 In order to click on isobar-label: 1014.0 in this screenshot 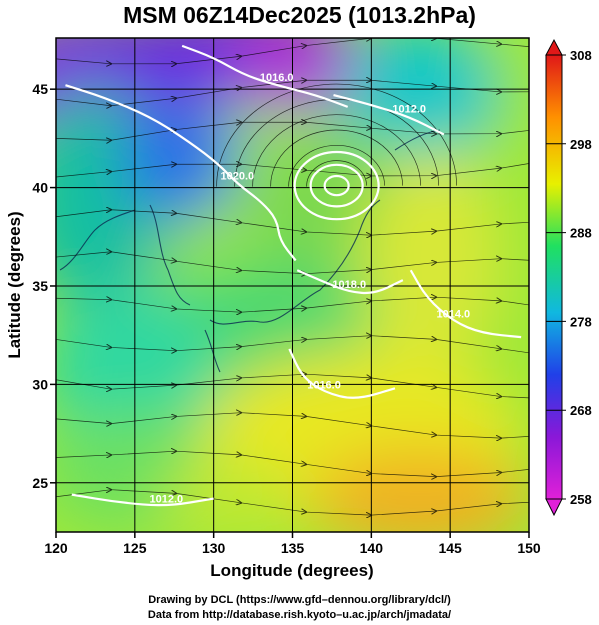, I will do `click(453, 314)`.